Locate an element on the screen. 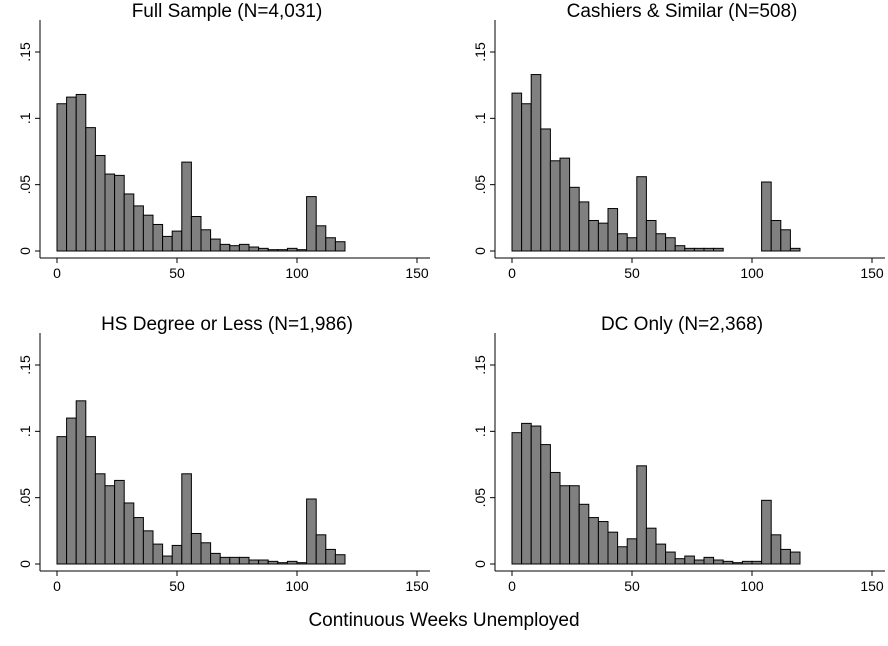 This screenshot has height=646, width=888. panel-title: Full Sample (N=4,031) is located at coordinates (227, 11).